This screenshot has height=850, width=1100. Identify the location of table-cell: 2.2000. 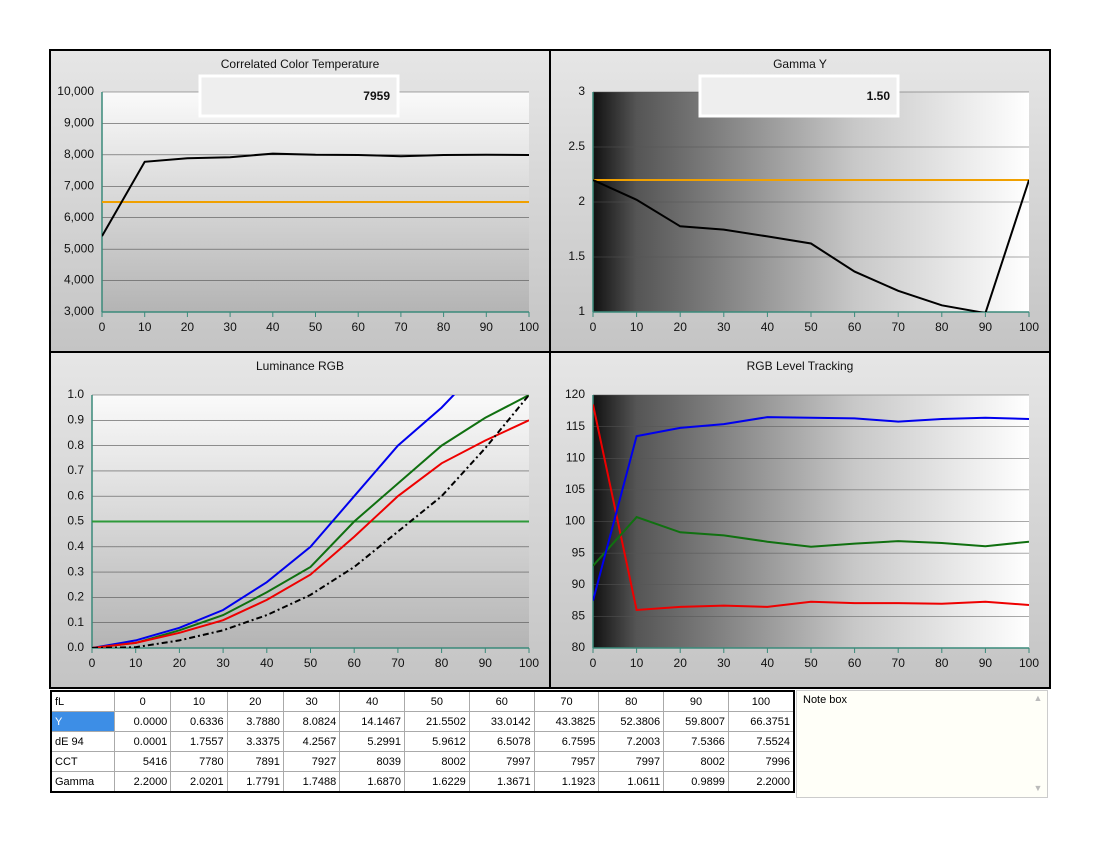
(142, 782).